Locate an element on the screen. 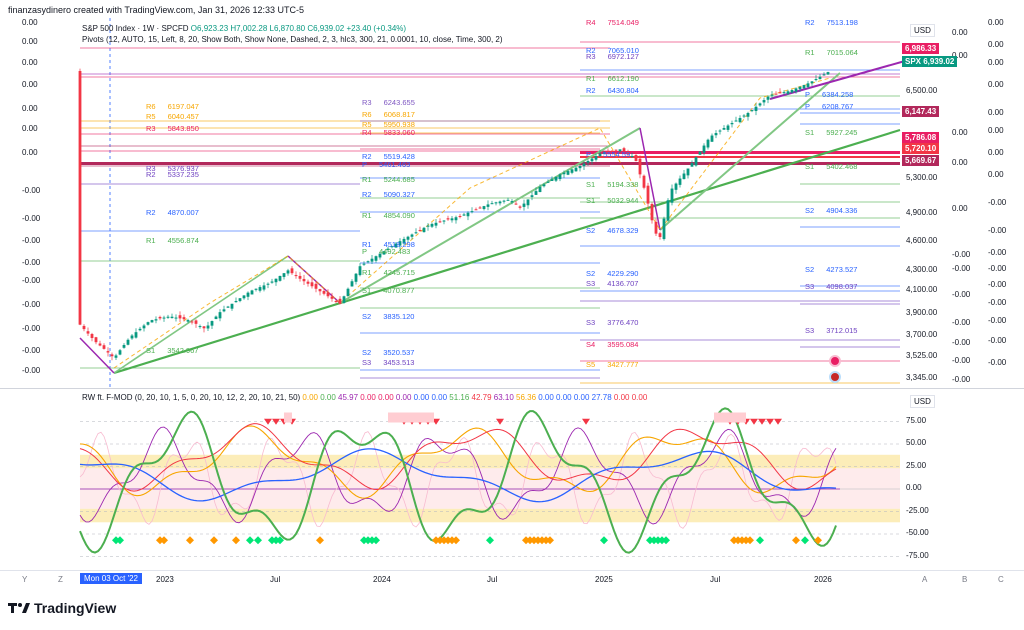 Image resolution: width=1024 pixels, height=630 pixels. corner-z: Z is located at coordinates (60, 579).